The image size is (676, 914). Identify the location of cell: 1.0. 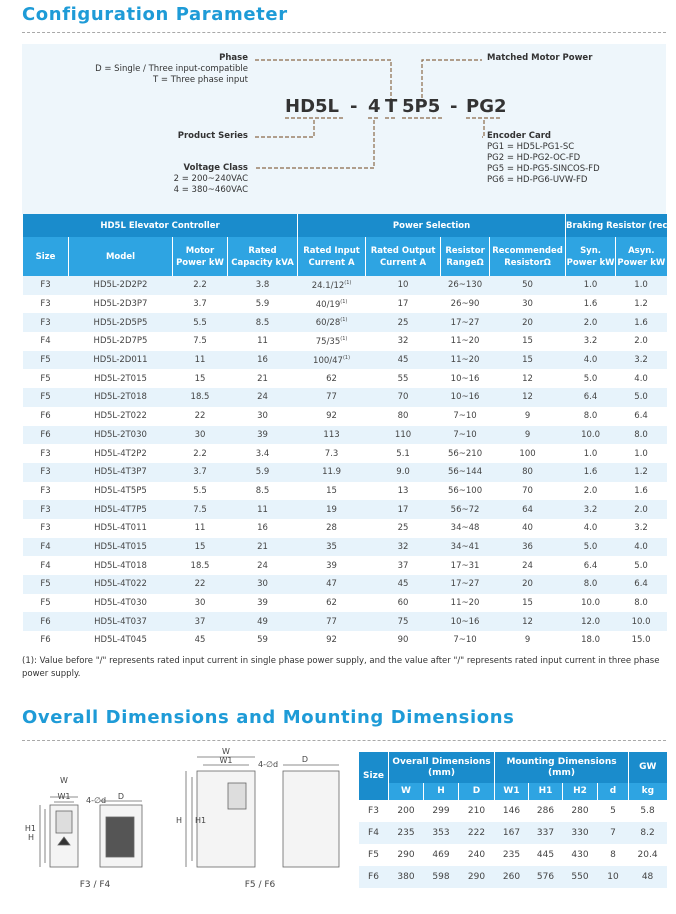
(590, 453).